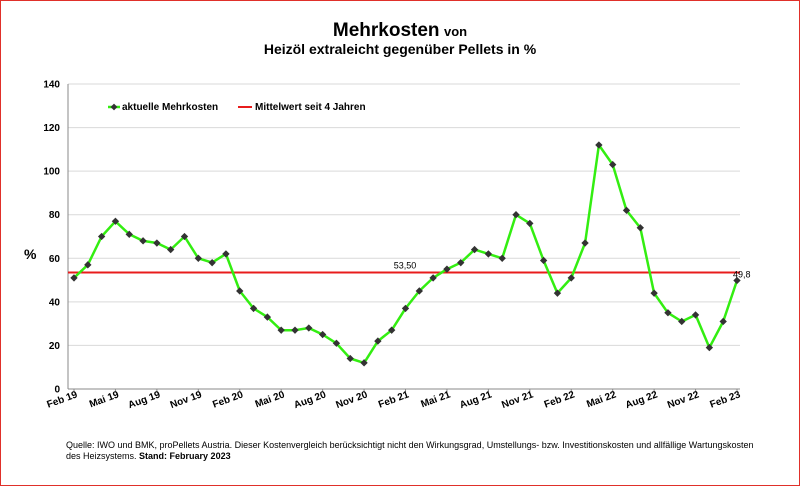 The height and width of the screenshot is (486, 800). I want to click on y-tick-labels: 0 20 40 60 80 100 120 140, so click(51, 238).